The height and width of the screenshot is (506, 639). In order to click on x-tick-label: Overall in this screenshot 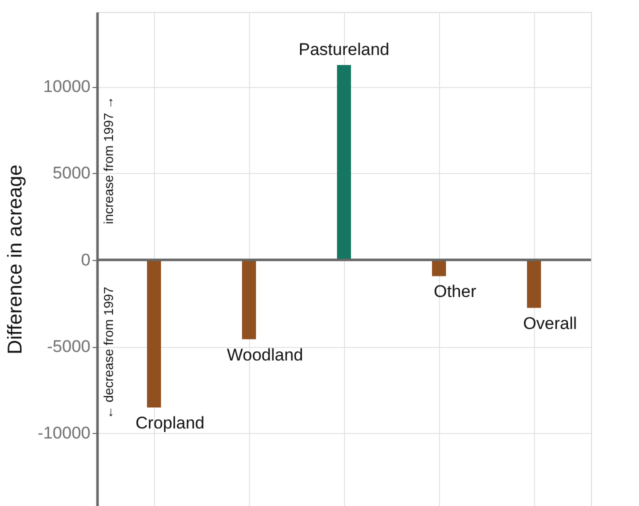, I will do `click(550, 323)`.